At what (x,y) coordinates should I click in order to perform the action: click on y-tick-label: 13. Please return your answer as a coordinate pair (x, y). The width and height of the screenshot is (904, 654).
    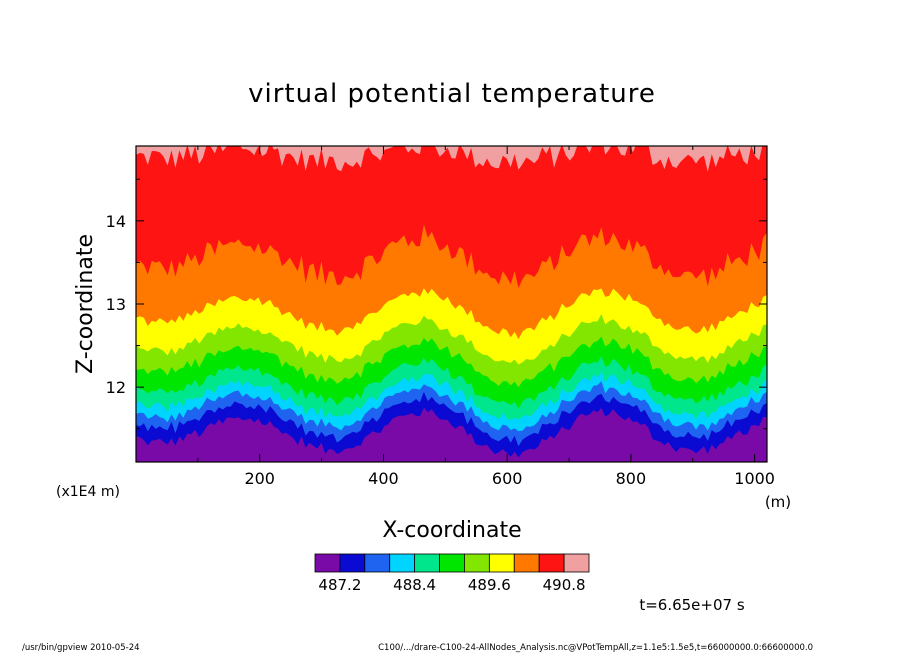
    Looking at the image, I should click on (116, 304).